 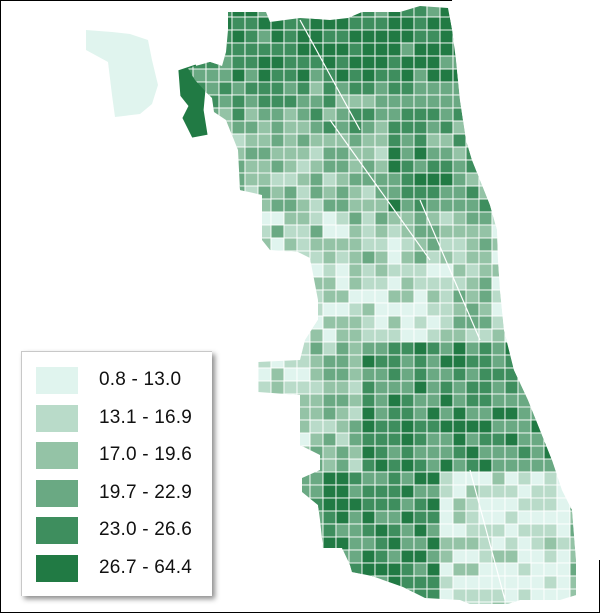 What do you see at coordinates (108, 380) in the screenshot?
I see `legend-item-1: 0.8 - 13.0` at bounding box center [108, 380].